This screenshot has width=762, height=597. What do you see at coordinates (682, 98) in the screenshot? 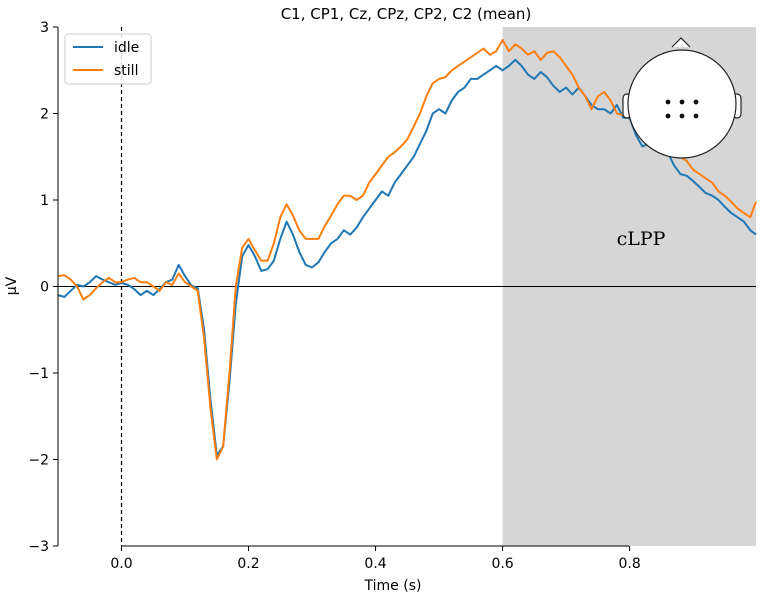
I see `sensor-head-inset` at bounding box center [682, 98].